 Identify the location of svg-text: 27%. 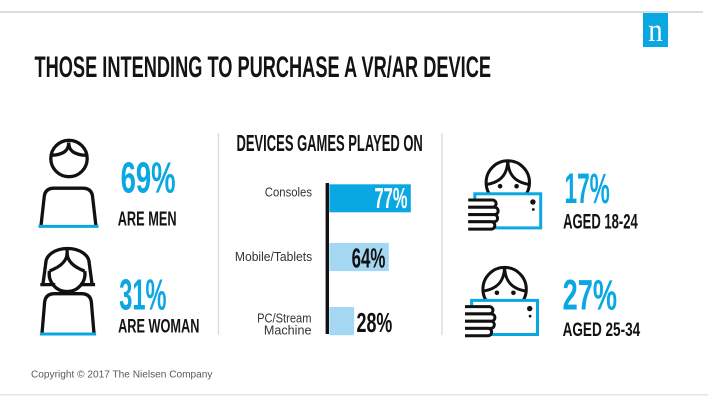
(590, 295).